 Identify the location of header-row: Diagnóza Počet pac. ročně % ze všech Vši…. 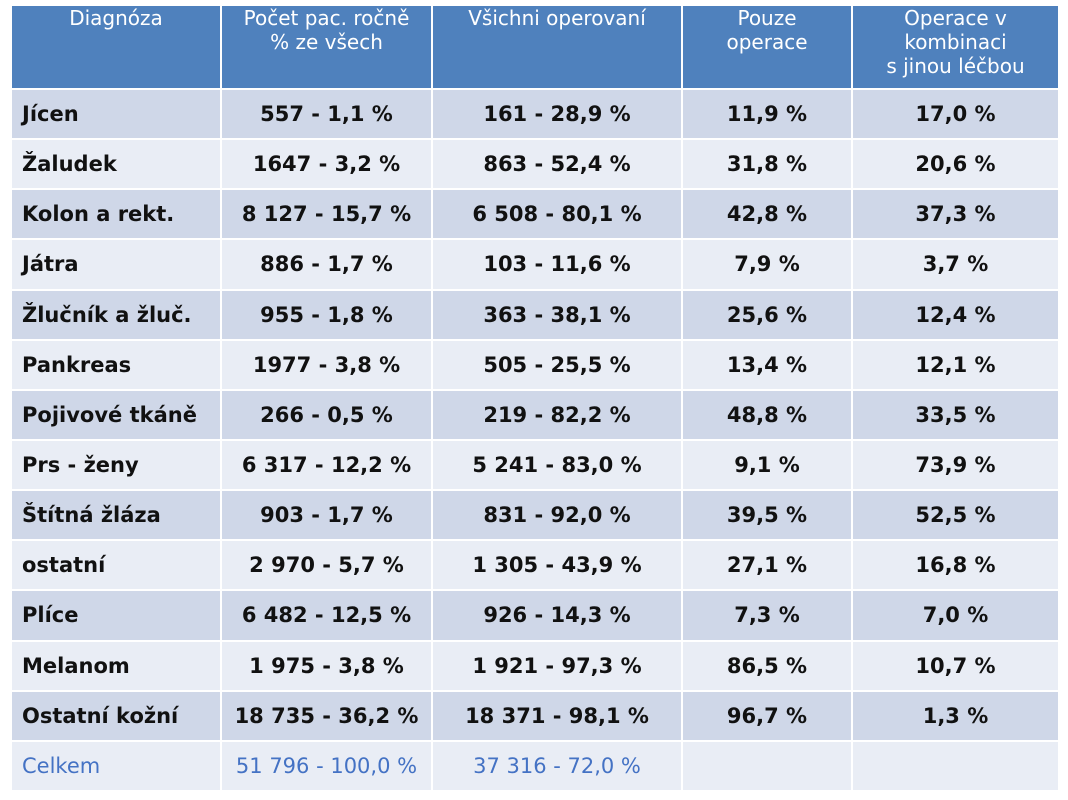
(535, 47).